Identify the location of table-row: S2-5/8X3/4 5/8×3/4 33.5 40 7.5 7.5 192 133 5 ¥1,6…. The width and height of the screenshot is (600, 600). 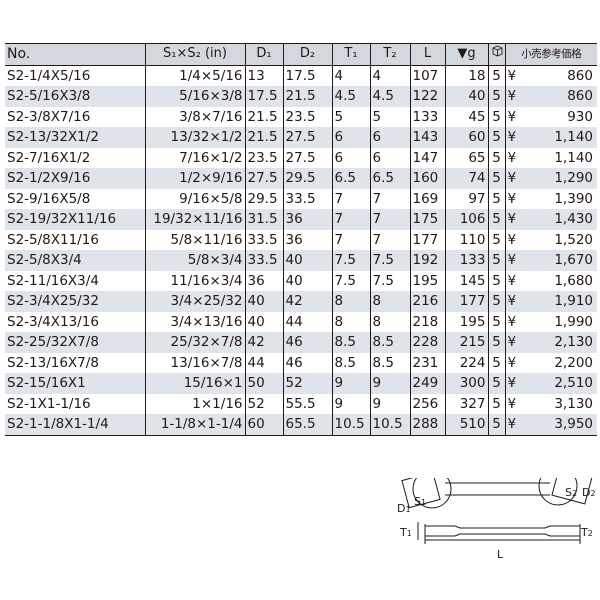
(301, 260).